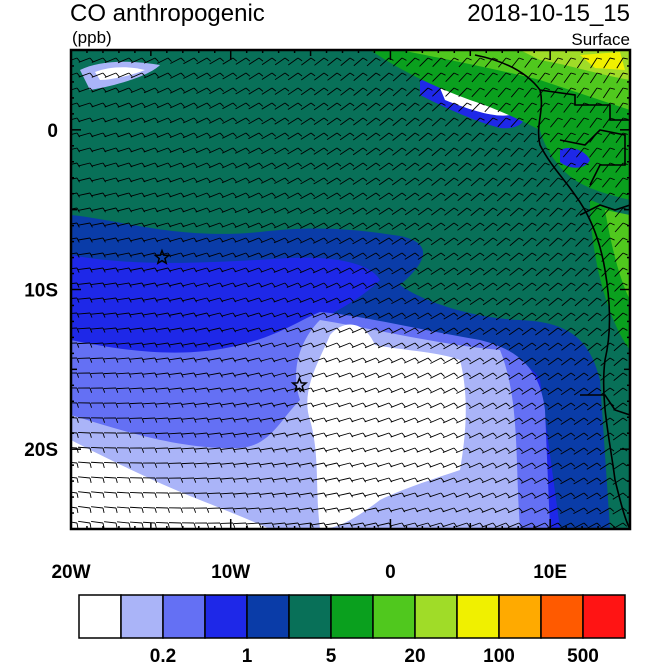  Describe the element at coordinates (230, 572) in the screenshot. I see `lon-tick-label: 10W` at that location.